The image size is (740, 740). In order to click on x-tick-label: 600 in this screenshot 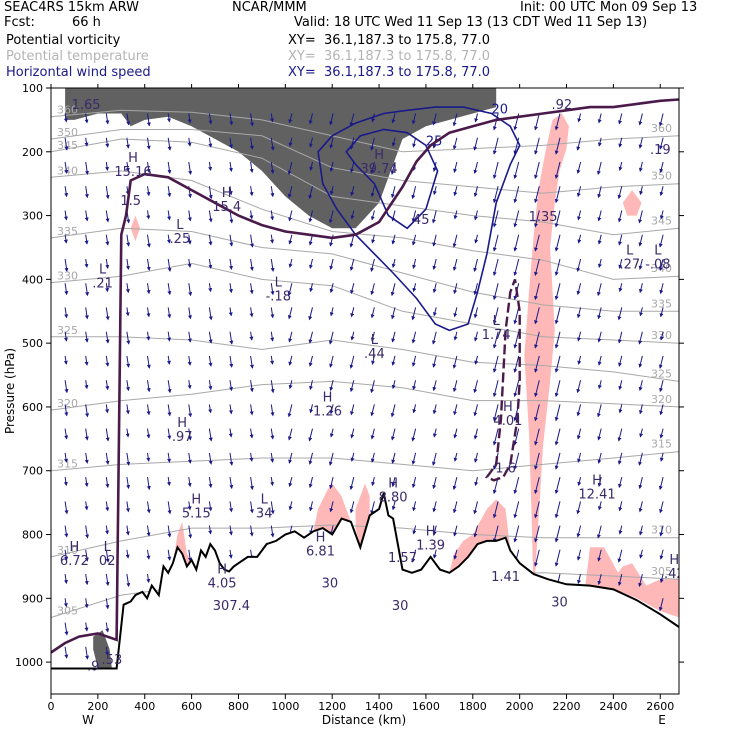, I will do `click(191, 706)`.